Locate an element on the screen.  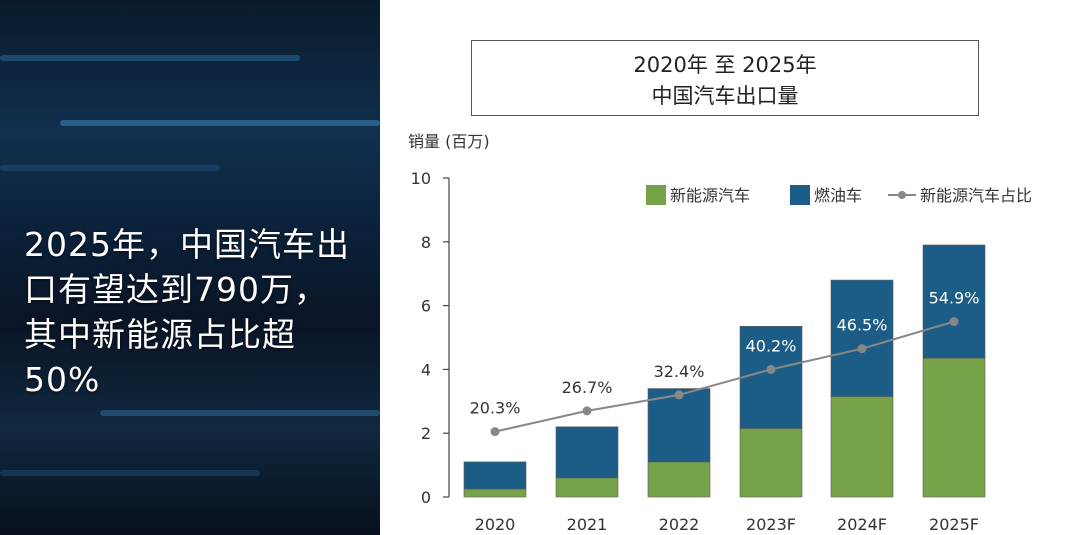
chart-title-line-1: 2020年 至 2025年 is located at coordinates (725, 65).